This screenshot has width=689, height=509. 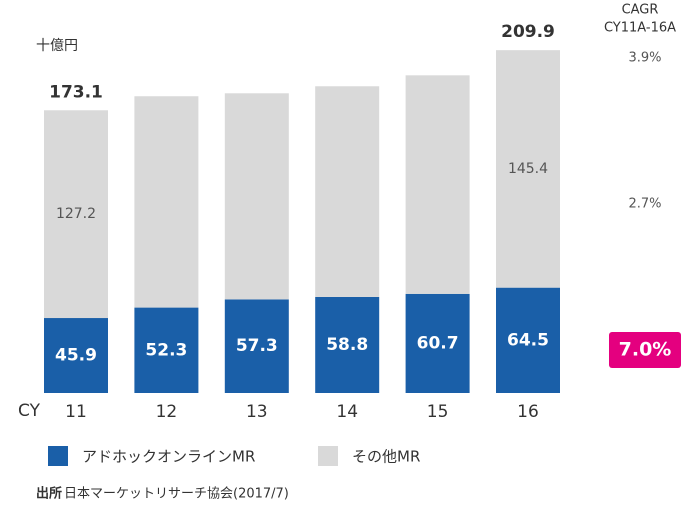 I want to click on cagr-value: 7.0%, so click(x=645, y=350).